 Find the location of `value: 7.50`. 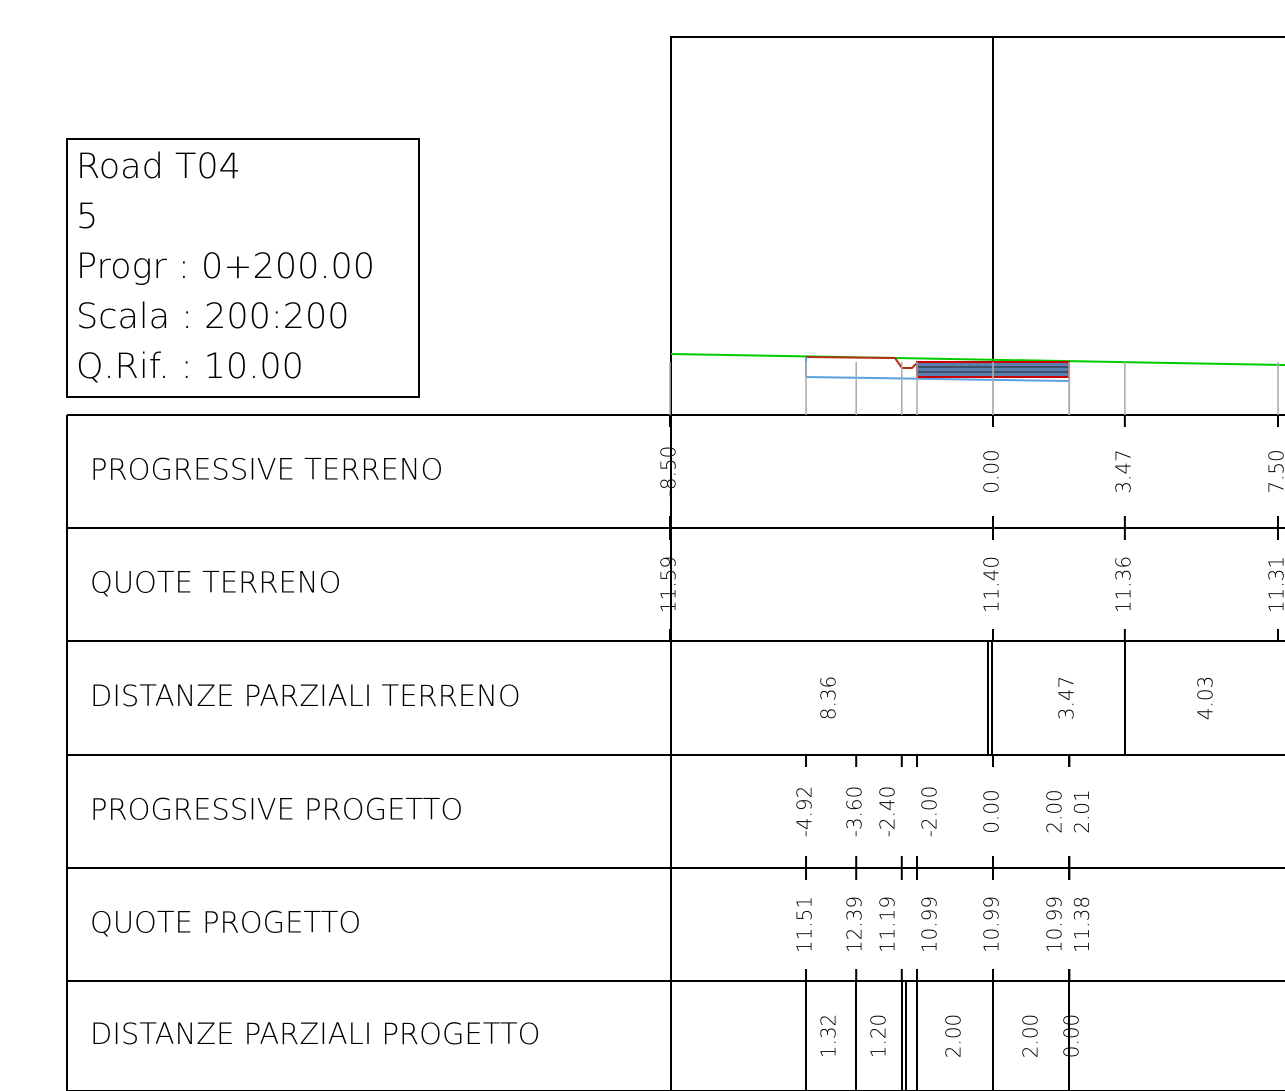

value: 7.50 is located at coordinates (1275, 471).